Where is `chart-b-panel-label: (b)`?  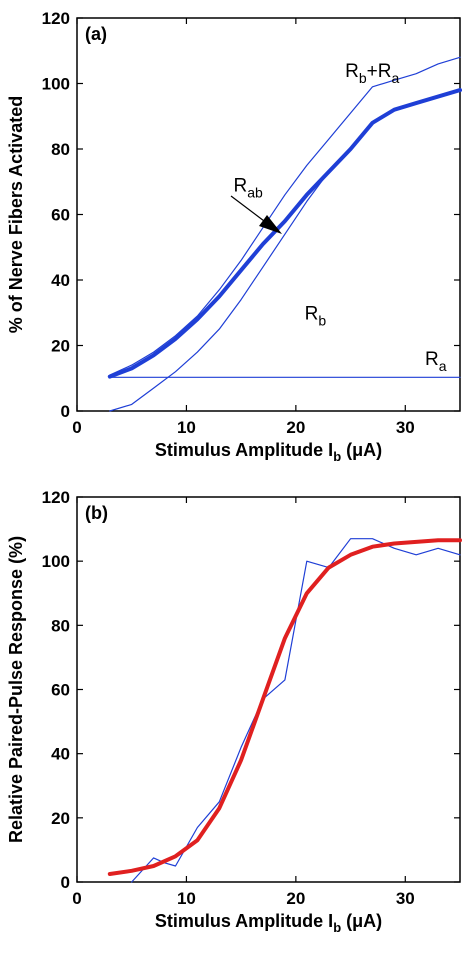 chart-b-panel-label: (b) is located at coordinates (96, 513).